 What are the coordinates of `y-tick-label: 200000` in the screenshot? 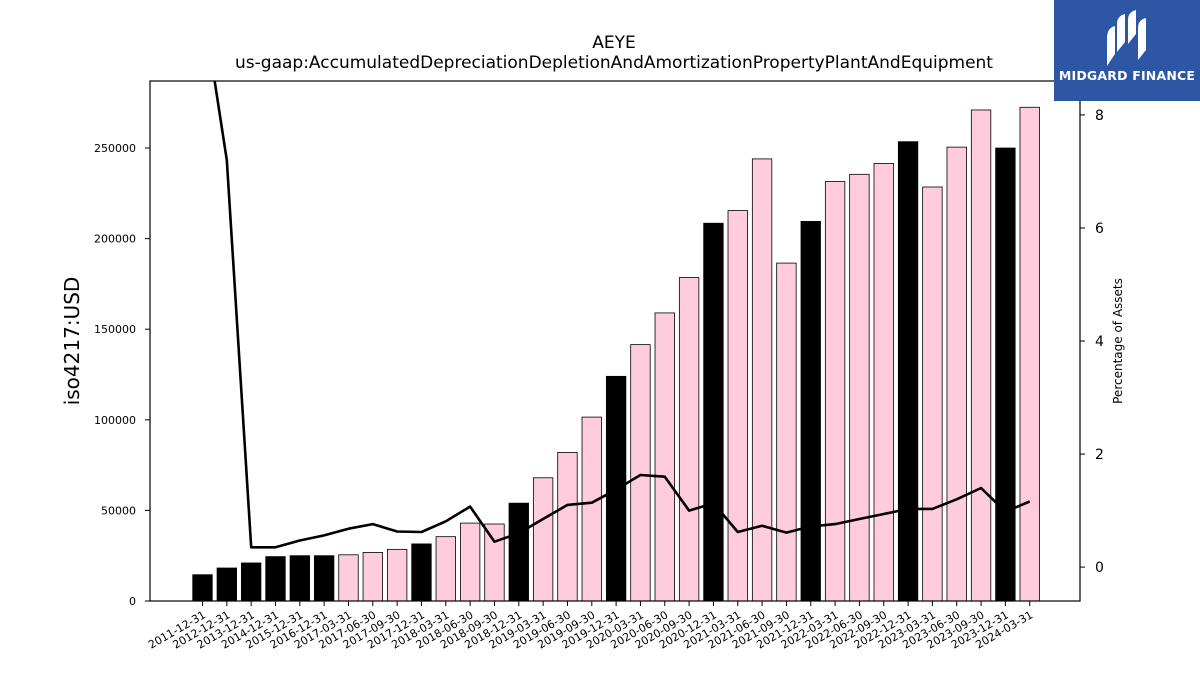 It's located at (115, 239).